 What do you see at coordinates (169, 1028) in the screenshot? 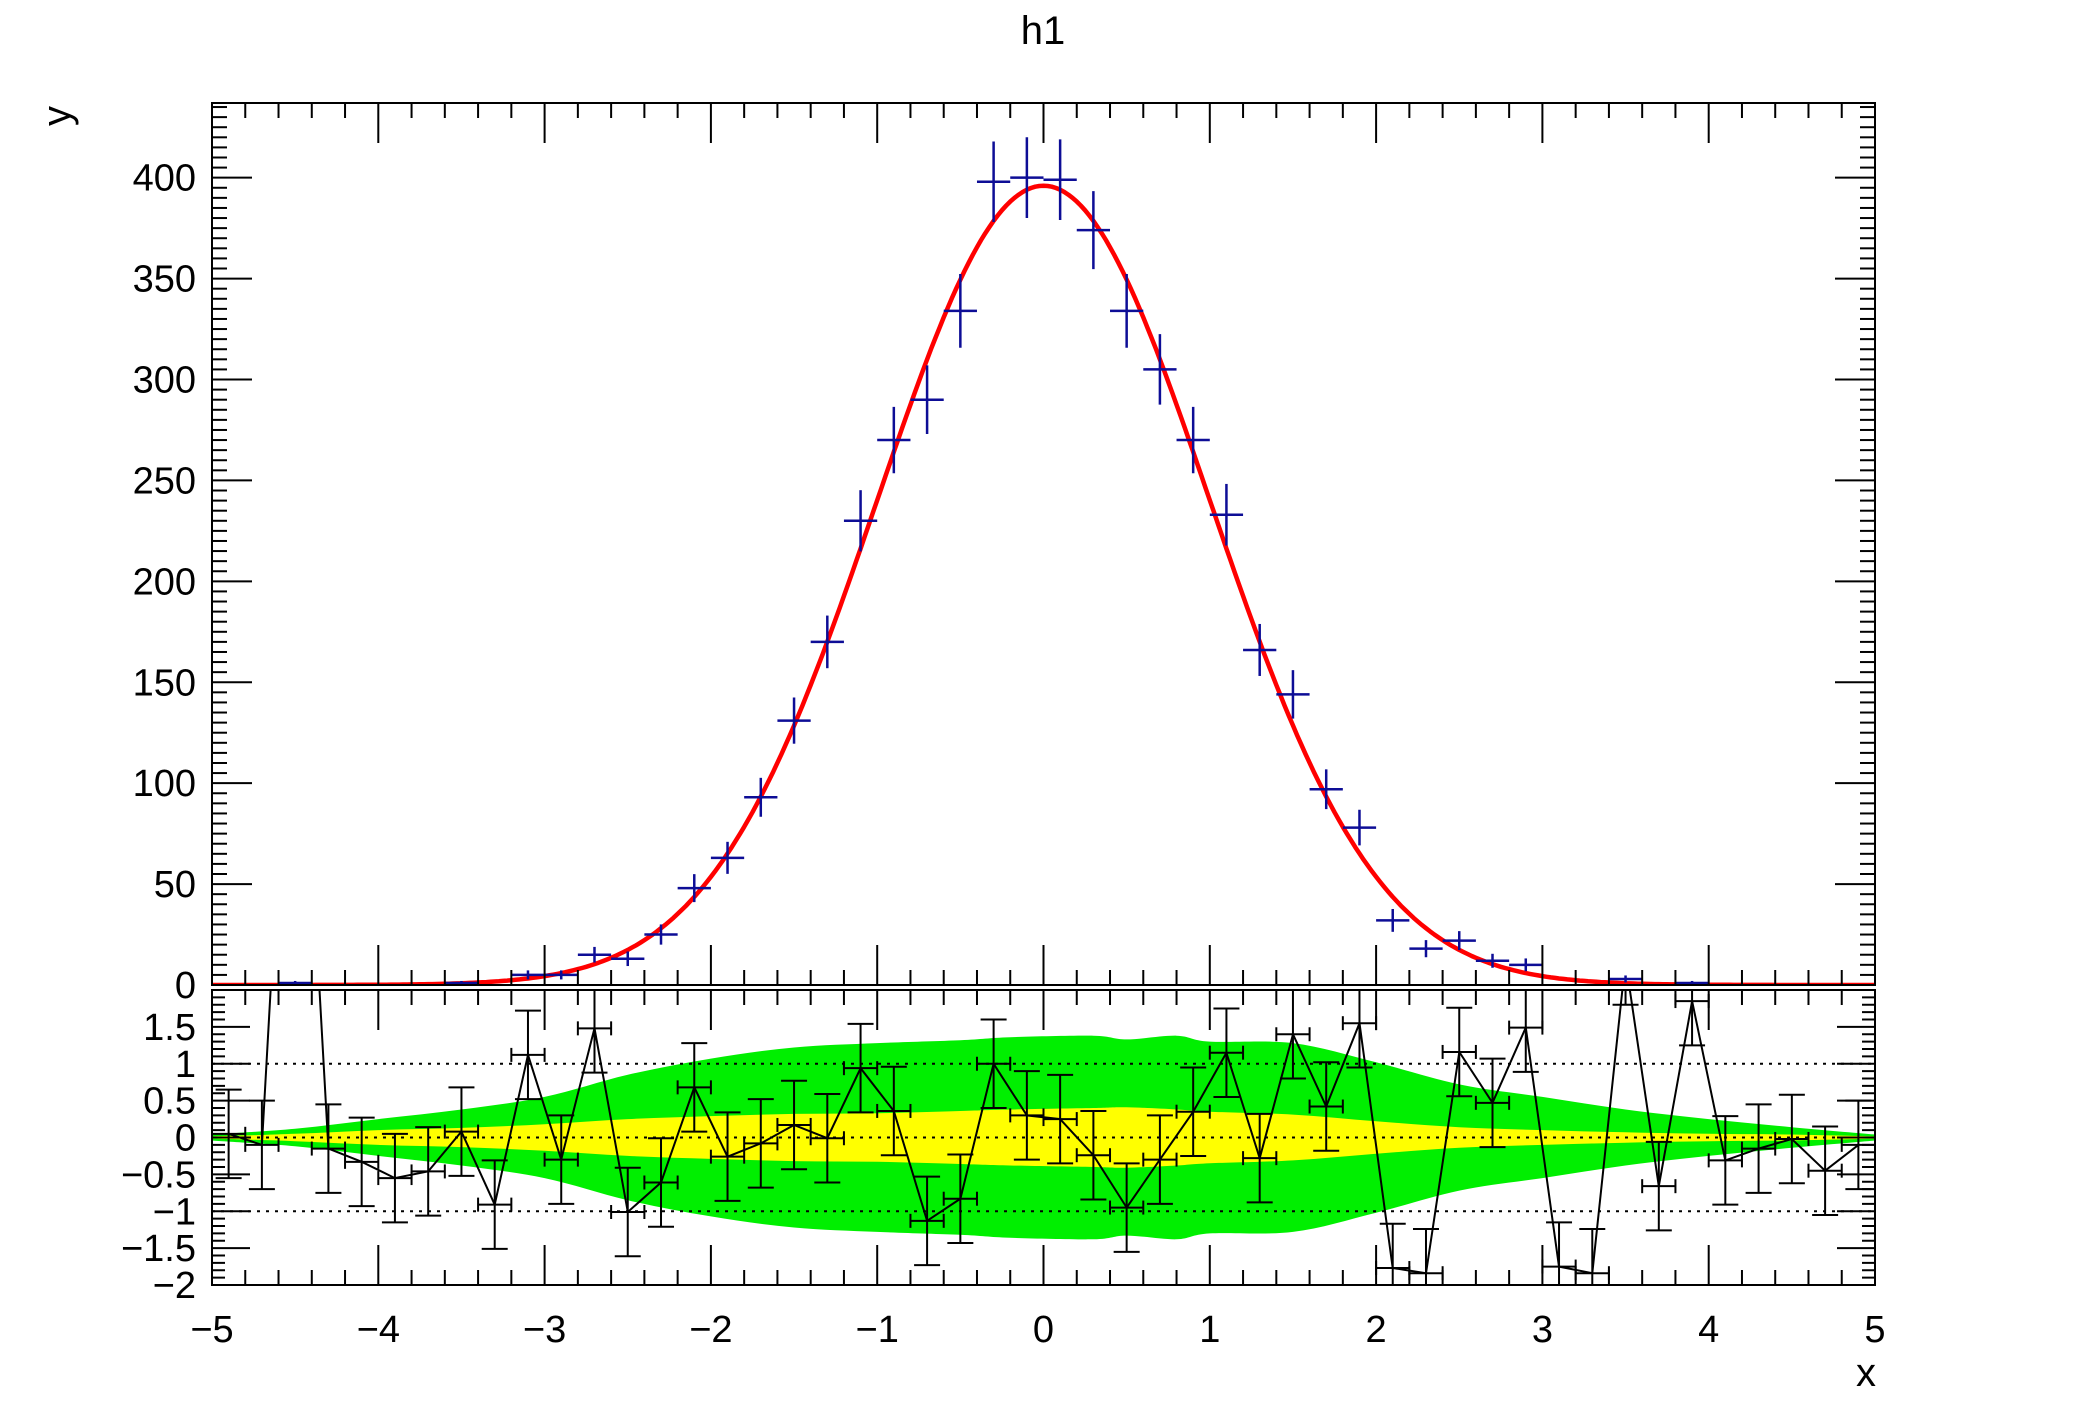
I see `svg-text: 1.5` at bounding box center [169, 1028].